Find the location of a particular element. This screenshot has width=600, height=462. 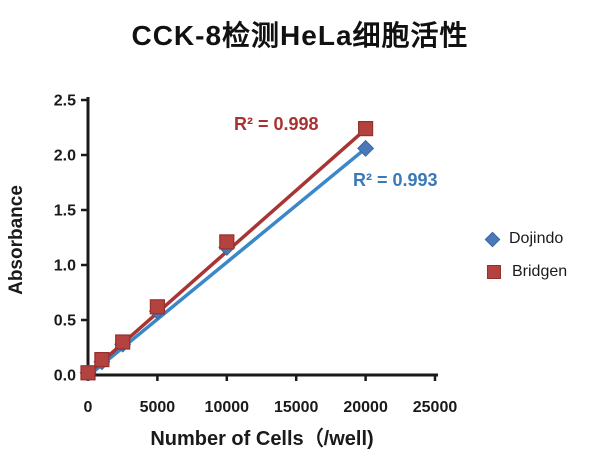

y-tick-label: 1.0 is located at coordinates (65, 266).